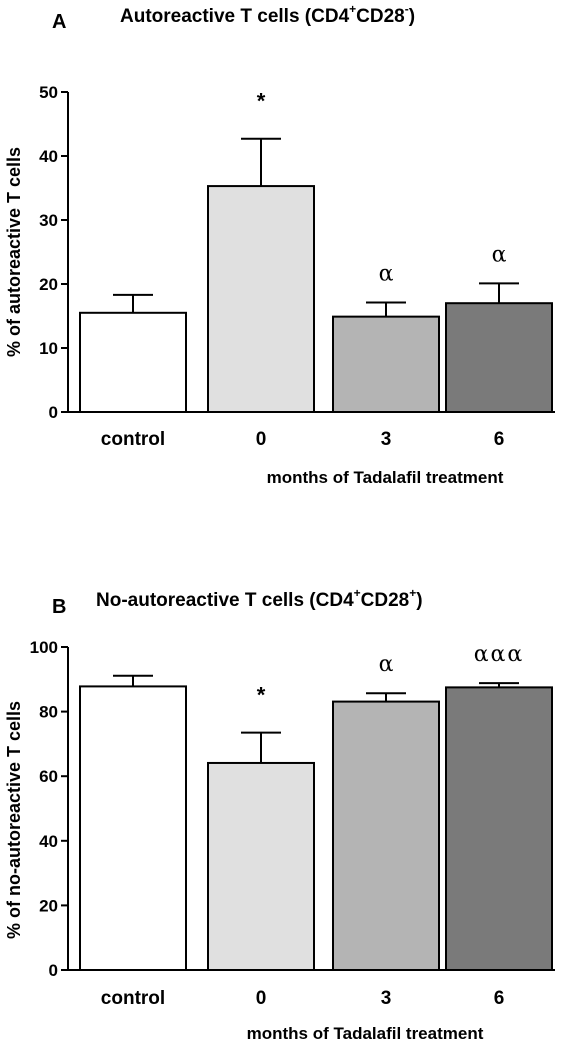 This screenshot has height=1045, width=565. What do you see at coordinates (259, 598) in the screenshot?
I see `chart-title: No-autoreactive T cells (CD4+CD28+)` at bounding box center [259, 598].